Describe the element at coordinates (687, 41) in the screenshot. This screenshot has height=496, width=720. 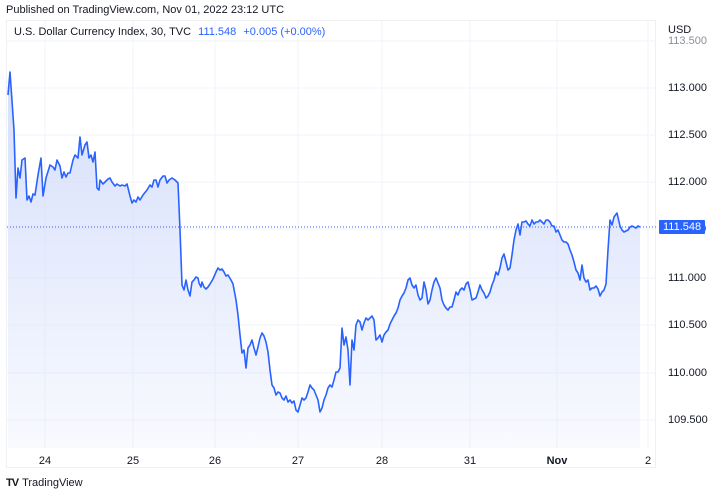
I see `y-tick-label: 113.500` at that location.